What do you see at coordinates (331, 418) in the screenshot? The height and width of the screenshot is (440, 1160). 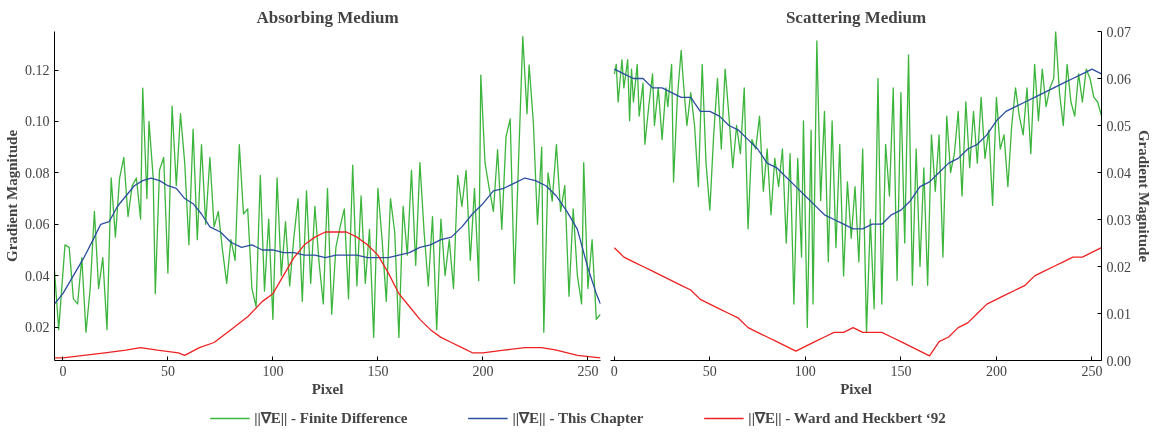 I see `legend-label: ||∇E|| - Finite Difference` at bounding box center [331, 418].